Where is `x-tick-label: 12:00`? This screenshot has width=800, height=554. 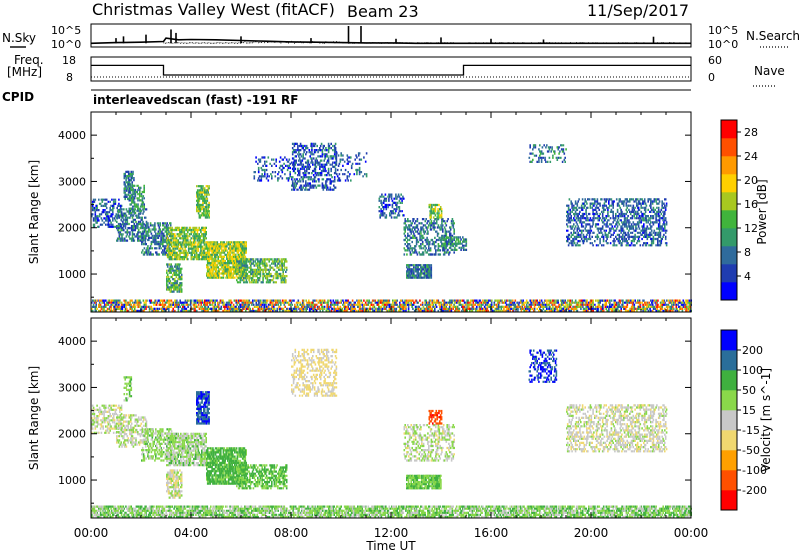
x-tick-label: 12:00 is located at coordinates (391, 533).